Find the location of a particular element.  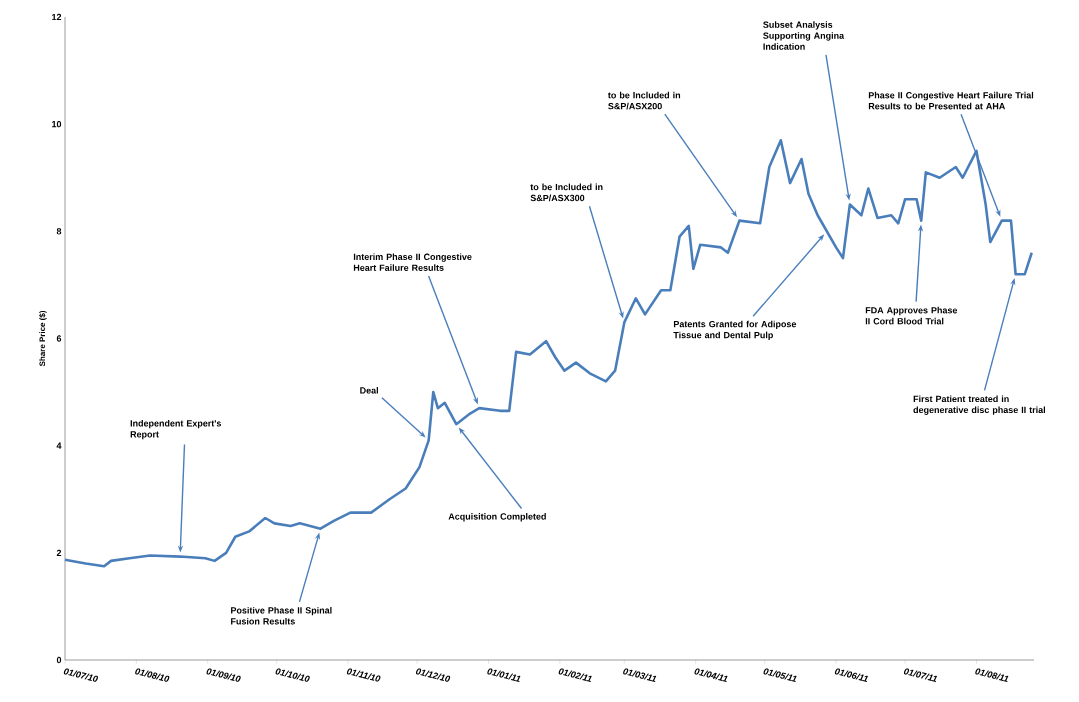

y-tick-label: 2 is located at coordinates (59, 552).